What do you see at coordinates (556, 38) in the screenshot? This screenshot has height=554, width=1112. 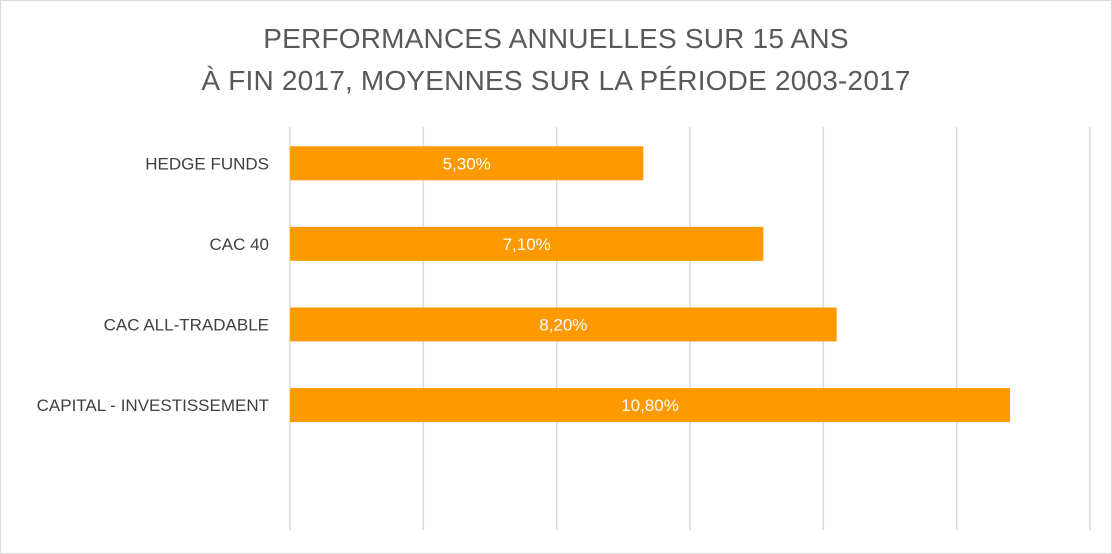 I see `chart-title-line-1: PERFORMANCES ANNUELLES SUR 15 ANS` at bounding box center [556, 38].